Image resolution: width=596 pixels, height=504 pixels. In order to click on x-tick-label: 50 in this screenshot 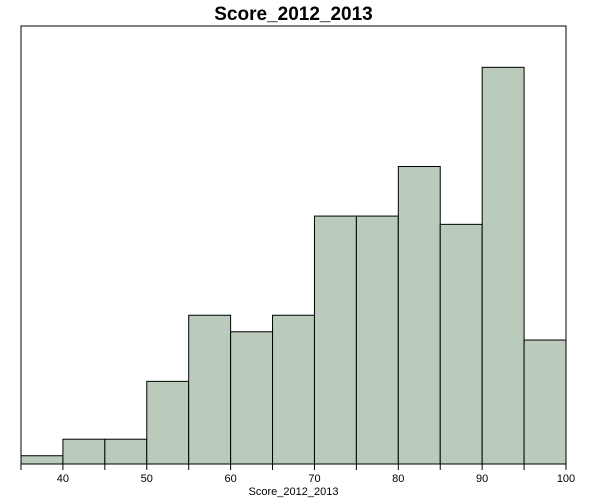, I will do `click(147, 479)`.